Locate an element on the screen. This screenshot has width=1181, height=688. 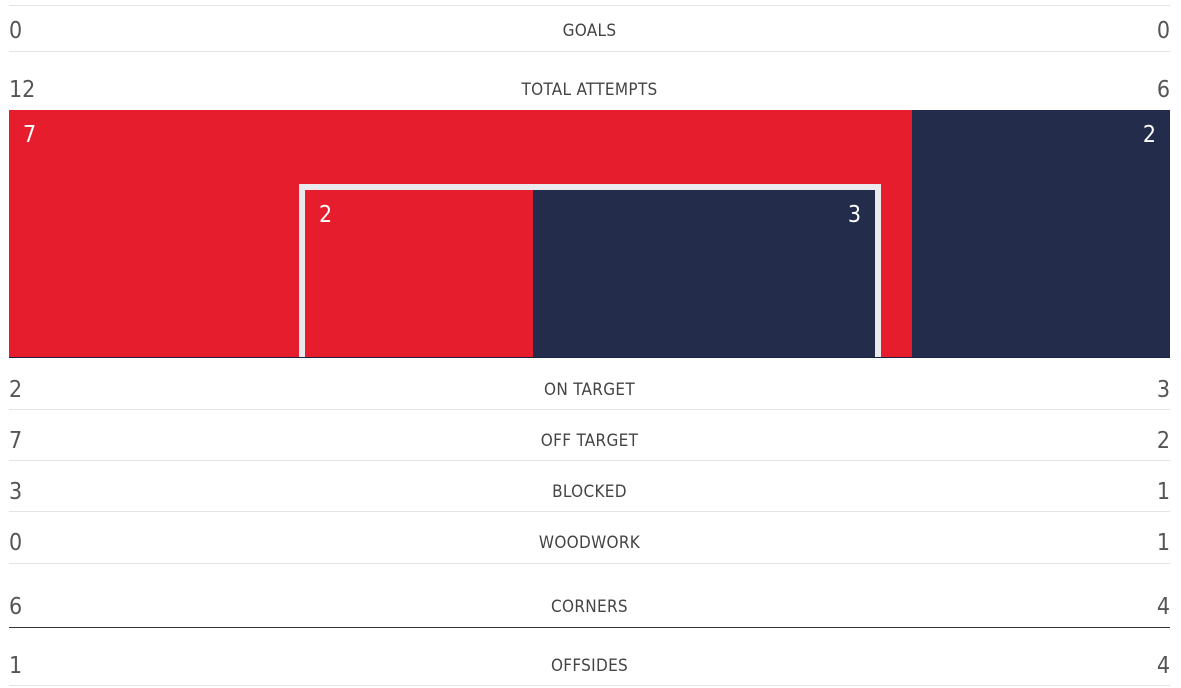
home-value: 3 is located at coordinates (16, 492).